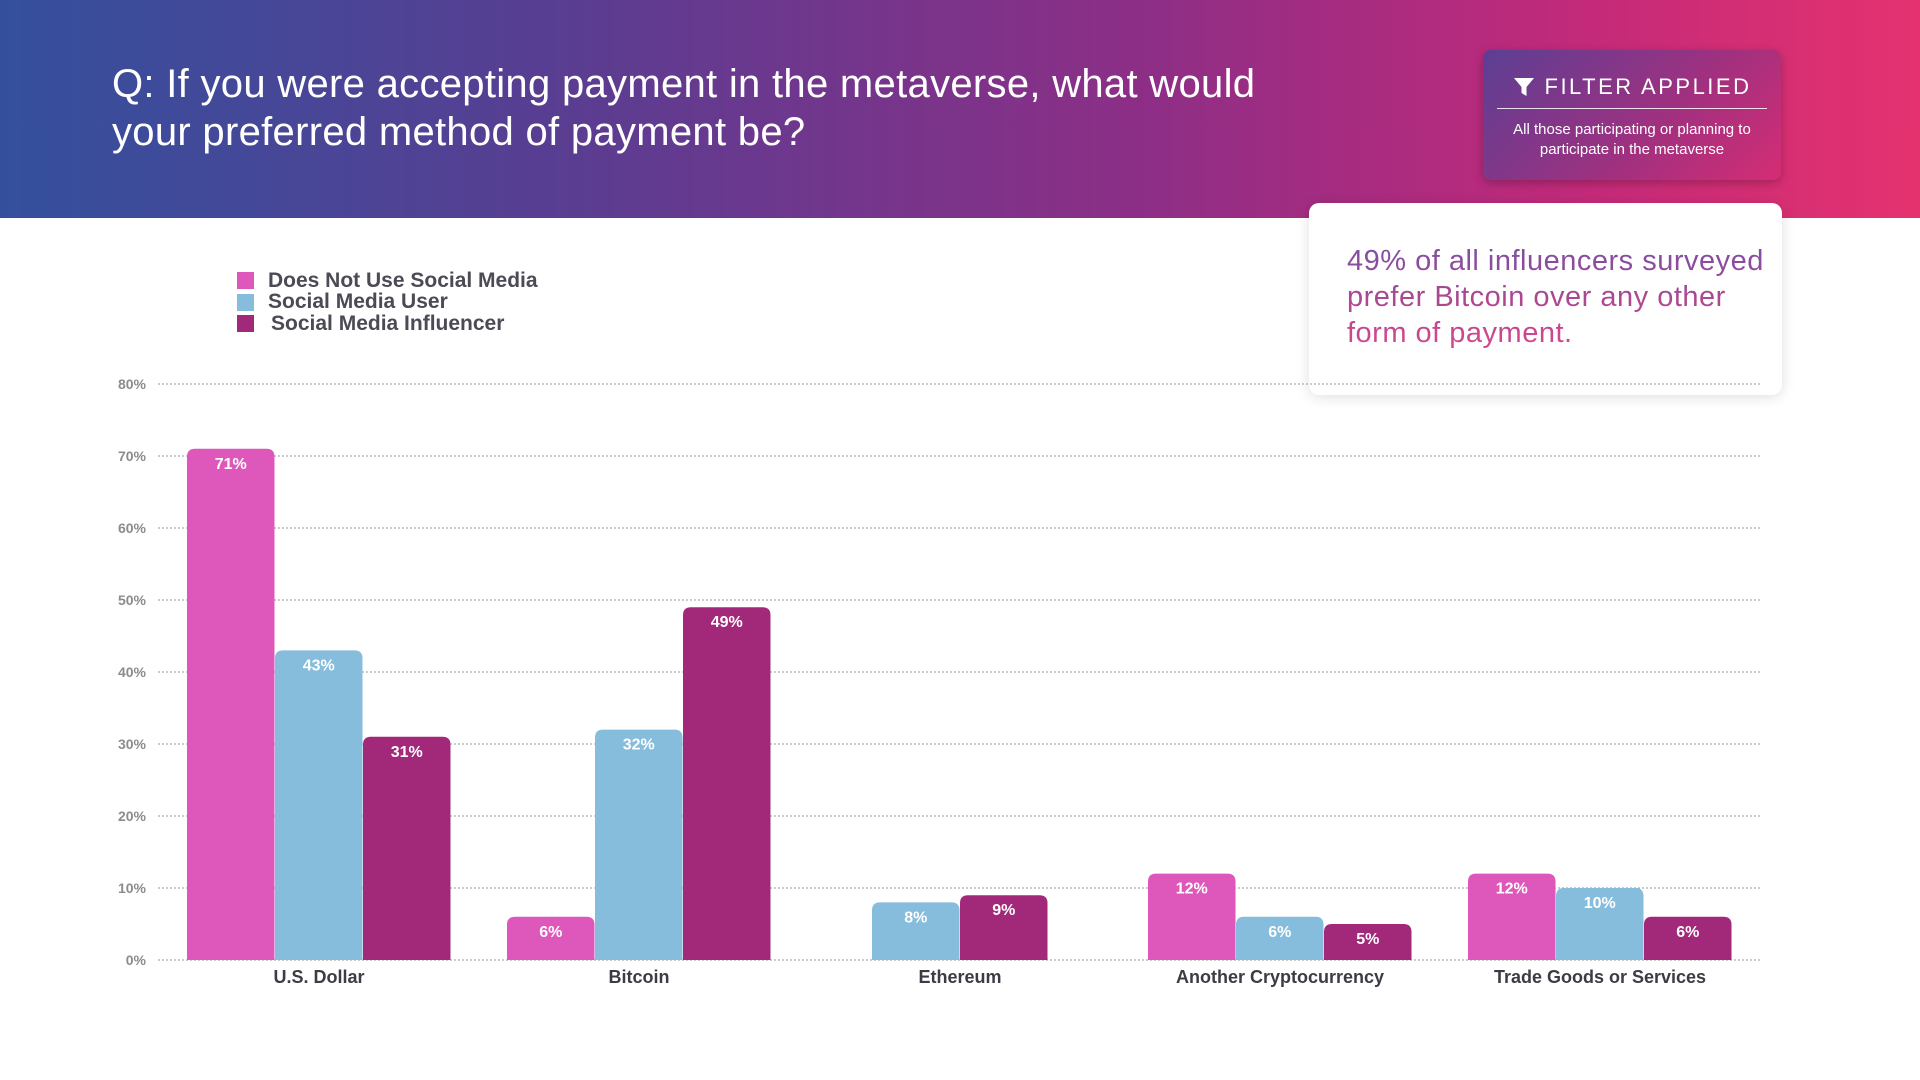 The height and width of the screenshot is (1080, 1920). I want to click on filter-title: FILTER APPLIED, so click(1648, 86).